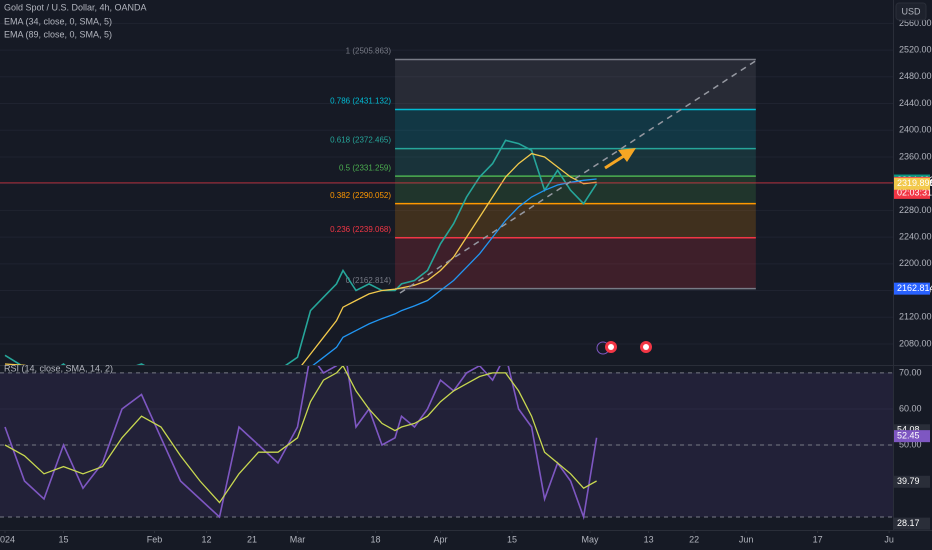  Describe the element at coordinates (908, 523) in the screenshot. I see `price-tag-label: 28.17` at that location.